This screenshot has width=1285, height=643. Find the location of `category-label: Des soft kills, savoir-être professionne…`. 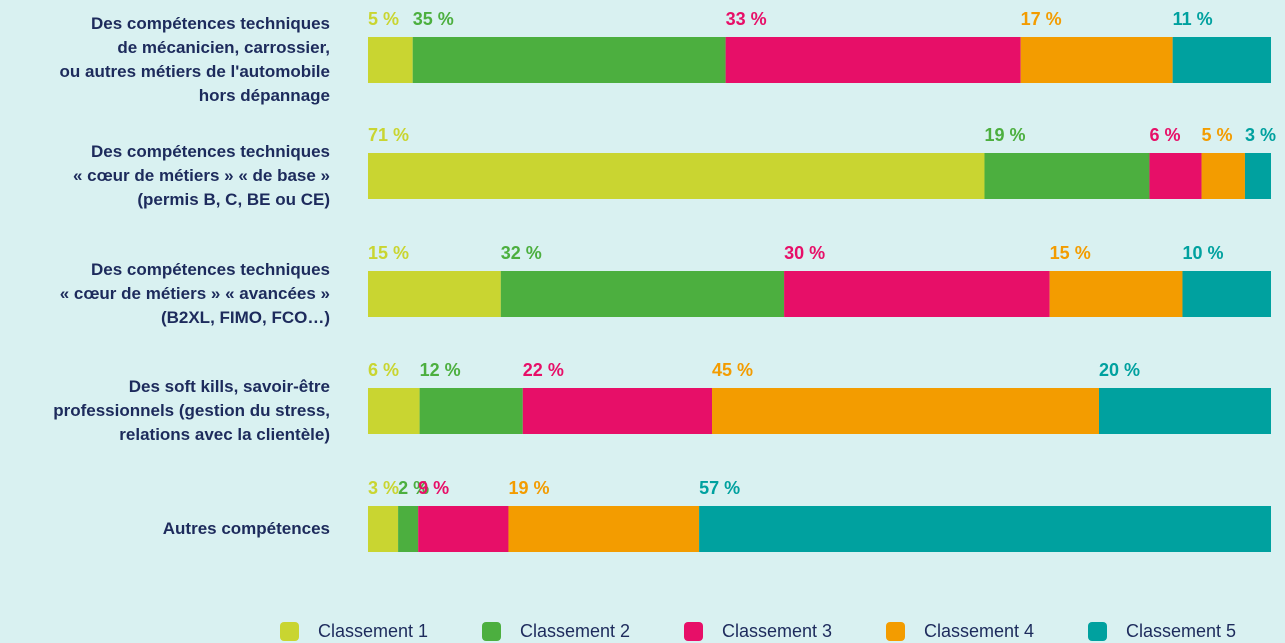

category-label: Des soft kills, savoir-être professionne… is located at coordinates (191, 410).